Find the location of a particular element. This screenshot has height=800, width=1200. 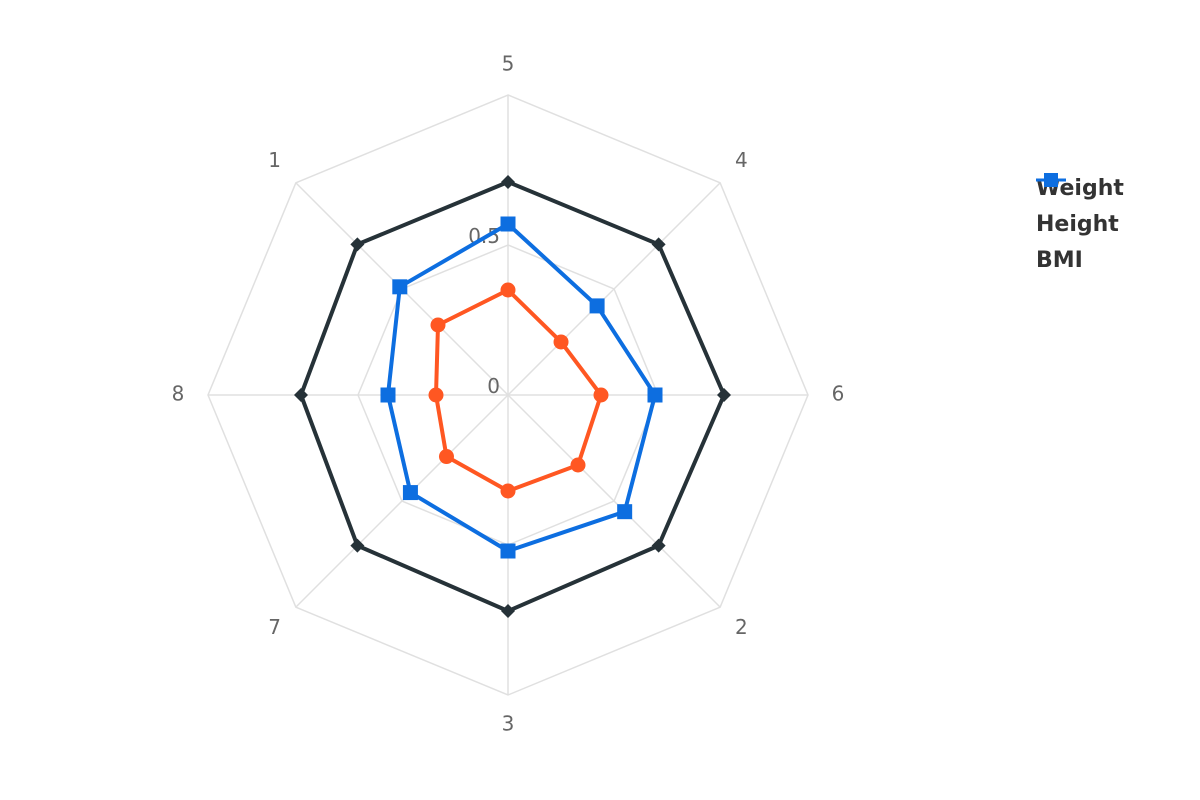

radial-tick-label: 0 is located at coordinates (493, 386).